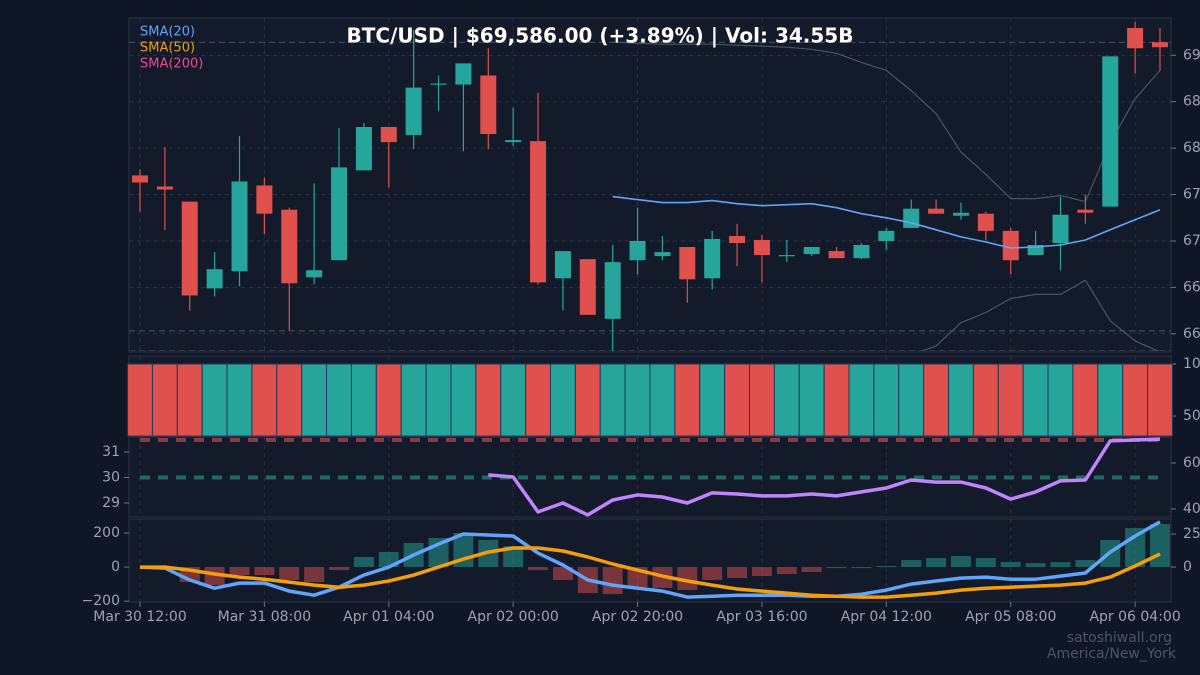  Describe the element at coordinates (388, 617) in the screenshot. I see `x-tick-label: Apr 01 04:00` at that location.